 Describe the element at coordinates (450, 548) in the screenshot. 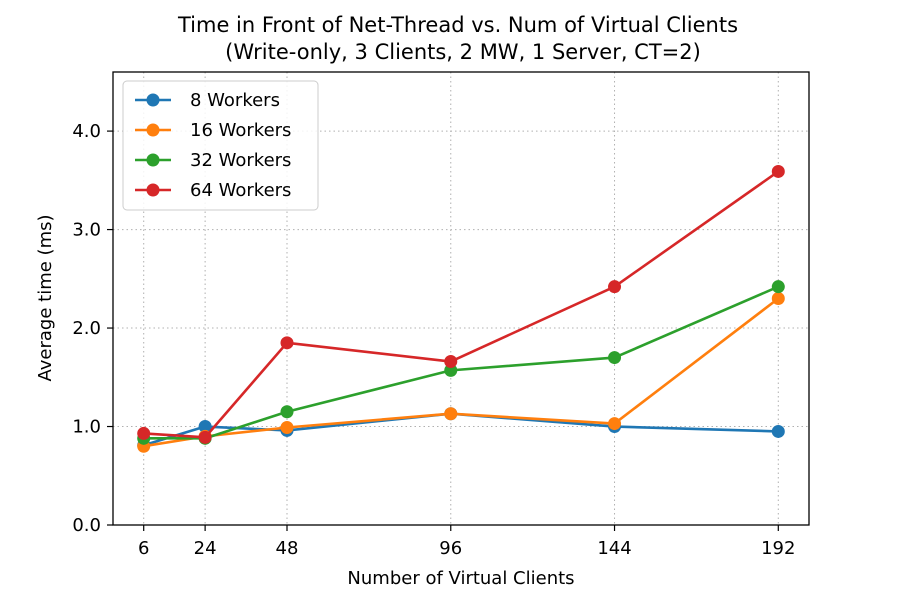

I see `x-tick-label: 96` at that location.